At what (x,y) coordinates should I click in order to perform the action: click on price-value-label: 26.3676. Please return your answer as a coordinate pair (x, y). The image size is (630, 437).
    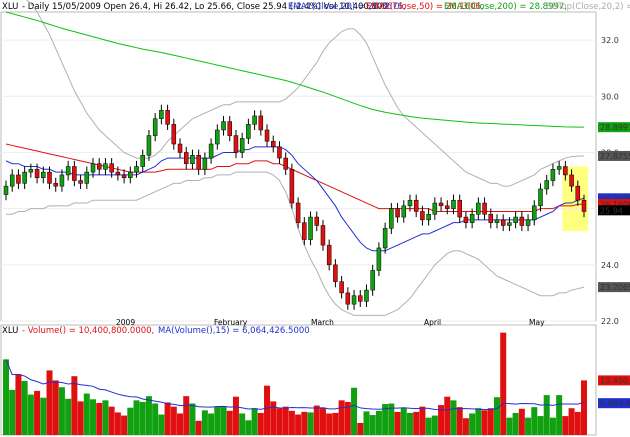
    Looking at the image, I should click on (615, 198).